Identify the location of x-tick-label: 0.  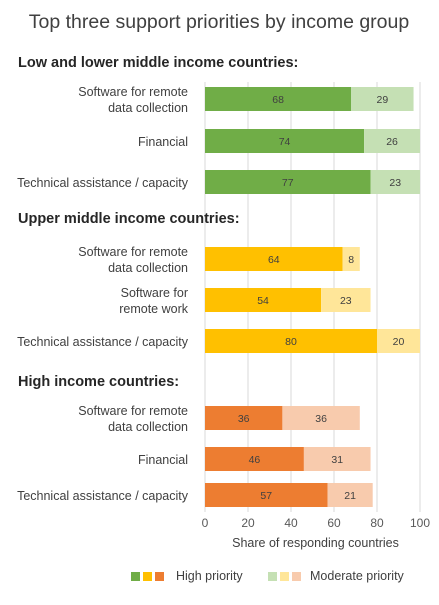
(205, 523).